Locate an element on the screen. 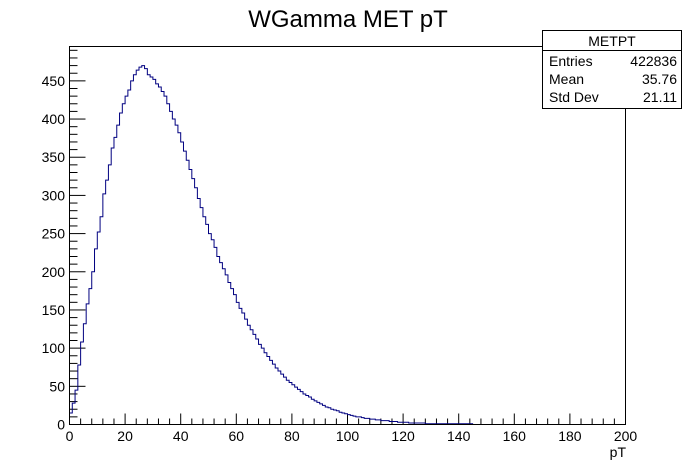 This screenshot has height=472, width=696. x-tick-label: 120 is located at coordinates (403, 436).